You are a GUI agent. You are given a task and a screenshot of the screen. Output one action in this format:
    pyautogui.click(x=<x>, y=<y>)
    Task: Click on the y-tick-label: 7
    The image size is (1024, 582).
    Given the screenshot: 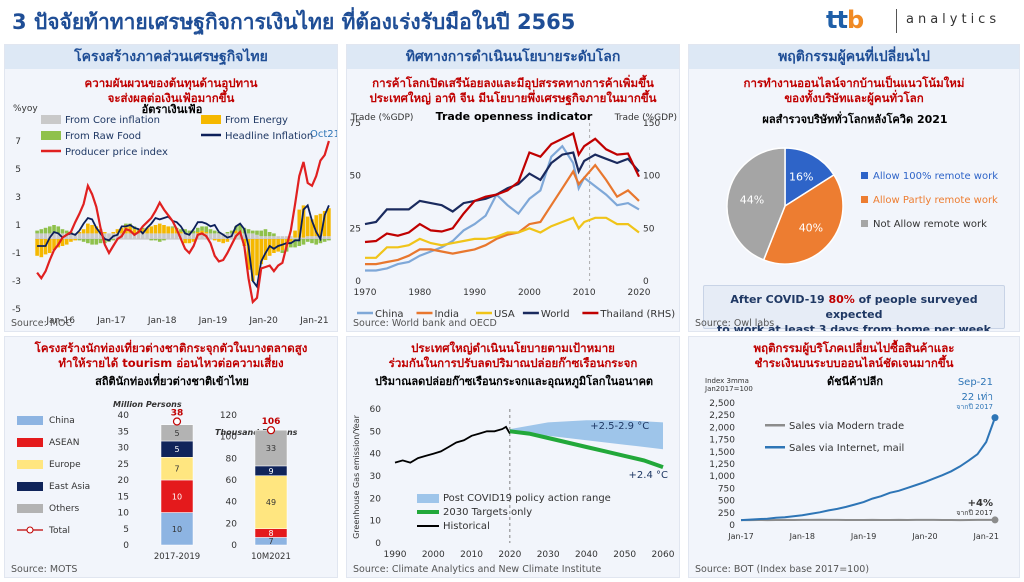 What is the action you would take?
    pyautogui.click(x=18, y=142)
    